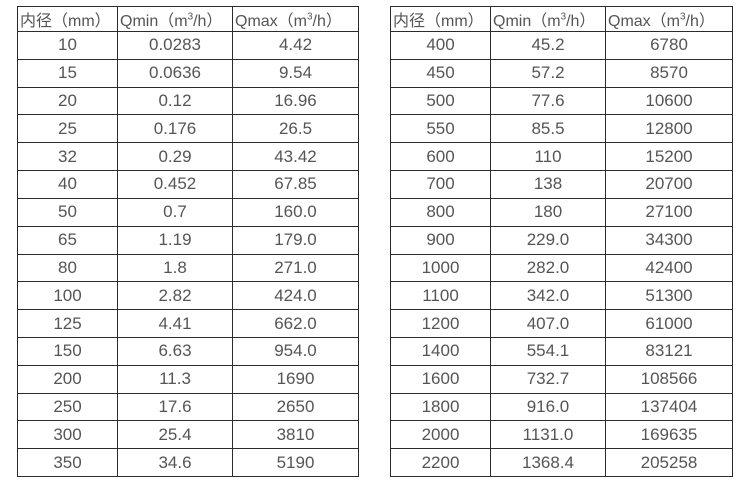 The width and height of the screenshot is (750, 483). I want to click on table-cell: 57.2, so click(548, 73).